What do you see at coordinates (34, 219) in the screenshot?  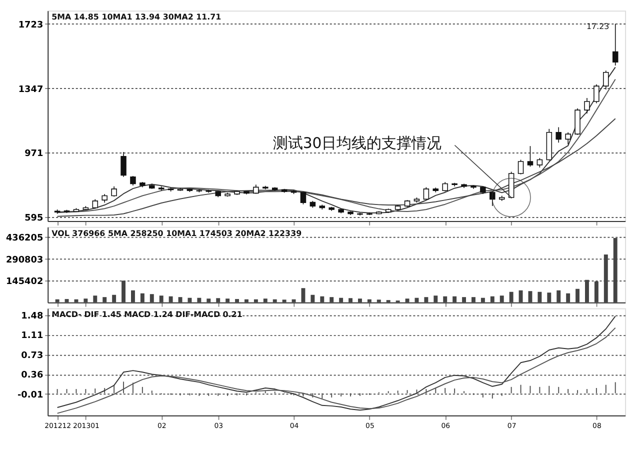 I see `y-tick-label: 595` at bounding box center [34, 219].